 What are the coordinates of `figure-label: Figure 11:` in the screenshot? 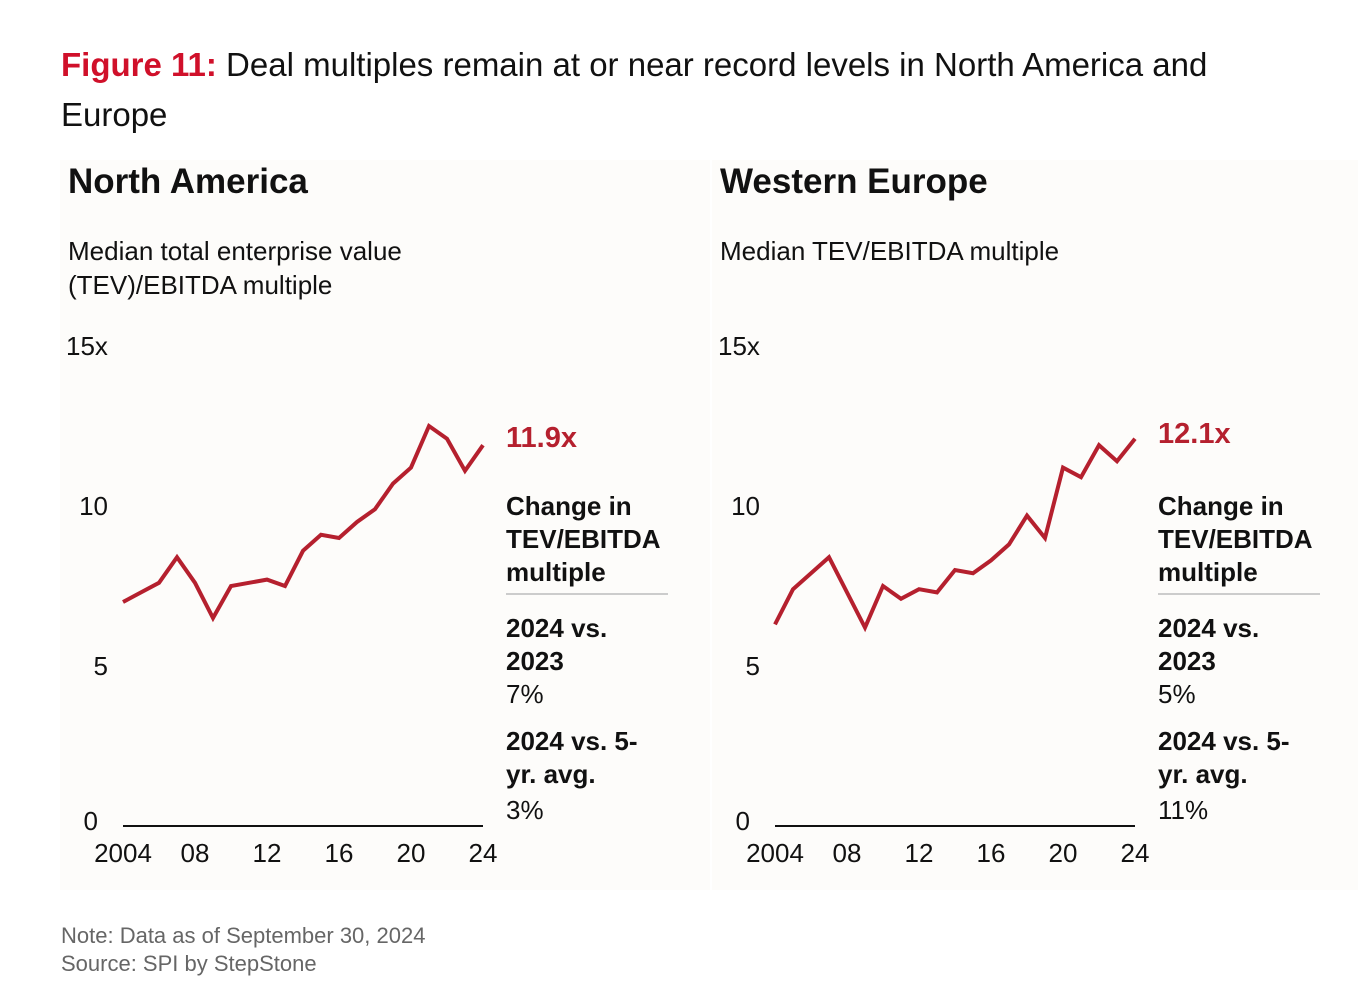 It's located at (139, 64).